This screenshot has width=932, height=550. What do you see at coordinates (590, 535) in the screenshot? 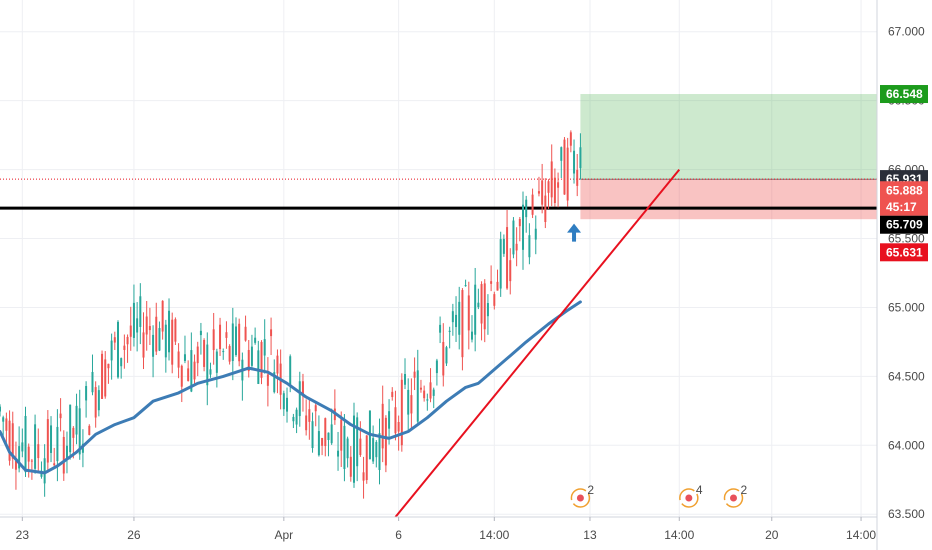
I see `x-tick-label: 13` at bounding box center [590, 535].